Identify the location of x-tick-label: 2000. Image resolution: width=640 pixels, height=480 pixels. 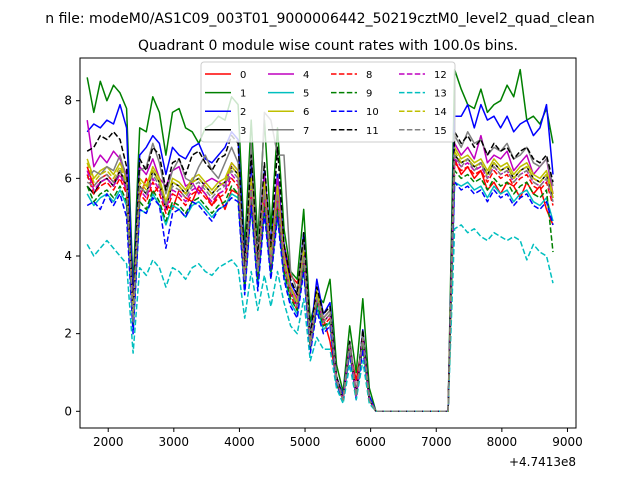
(108, 442).